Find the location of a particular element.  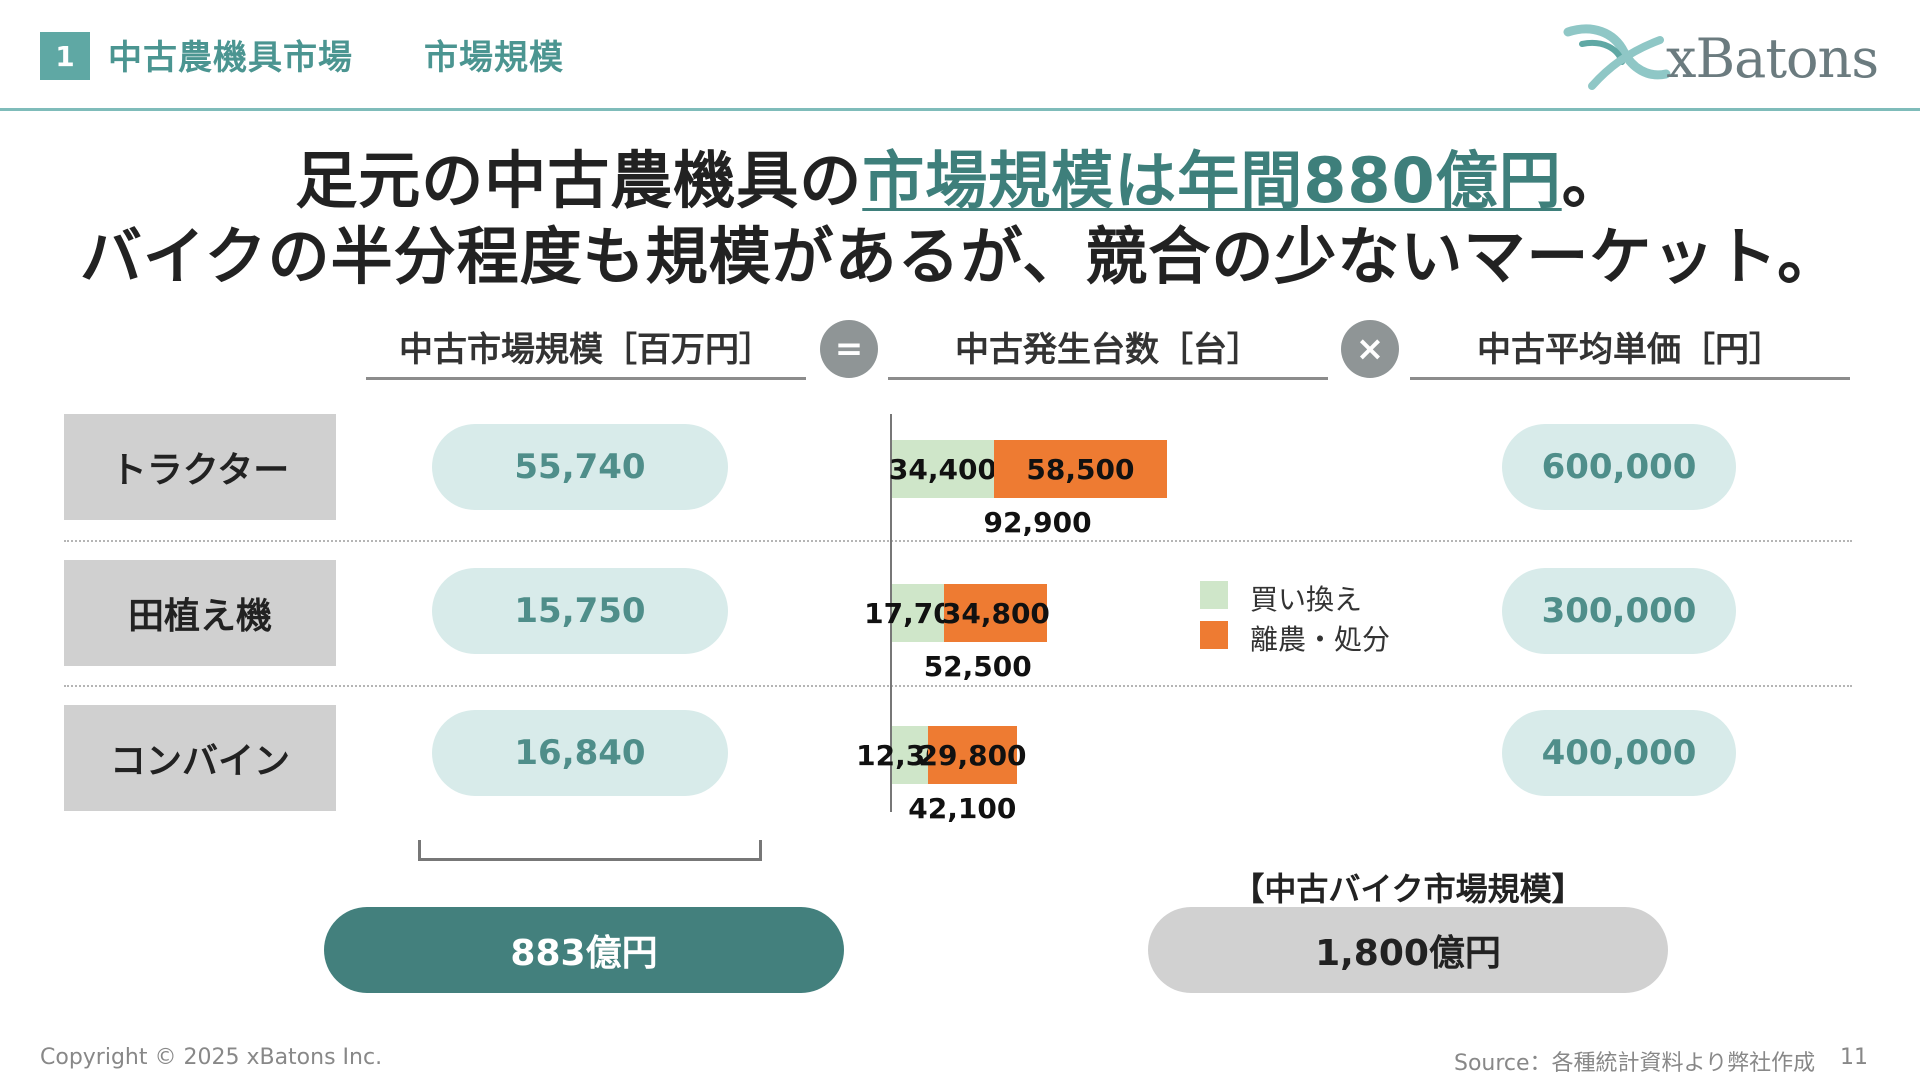

bar-label-retire-rice-transplanter: 34,800 is located at coordinates (995, 613).